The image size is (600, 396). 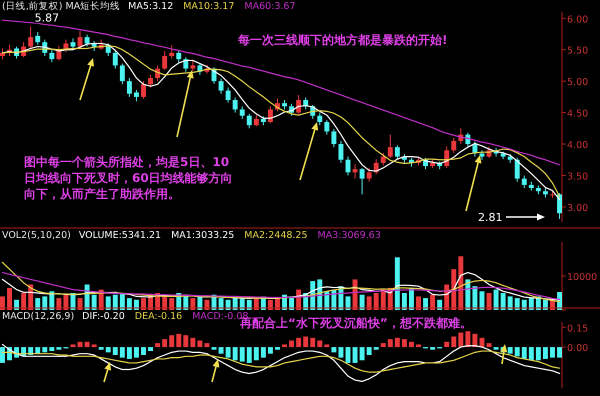 I want to click on text: MA3:3069.63, so click(x=349, y=235).